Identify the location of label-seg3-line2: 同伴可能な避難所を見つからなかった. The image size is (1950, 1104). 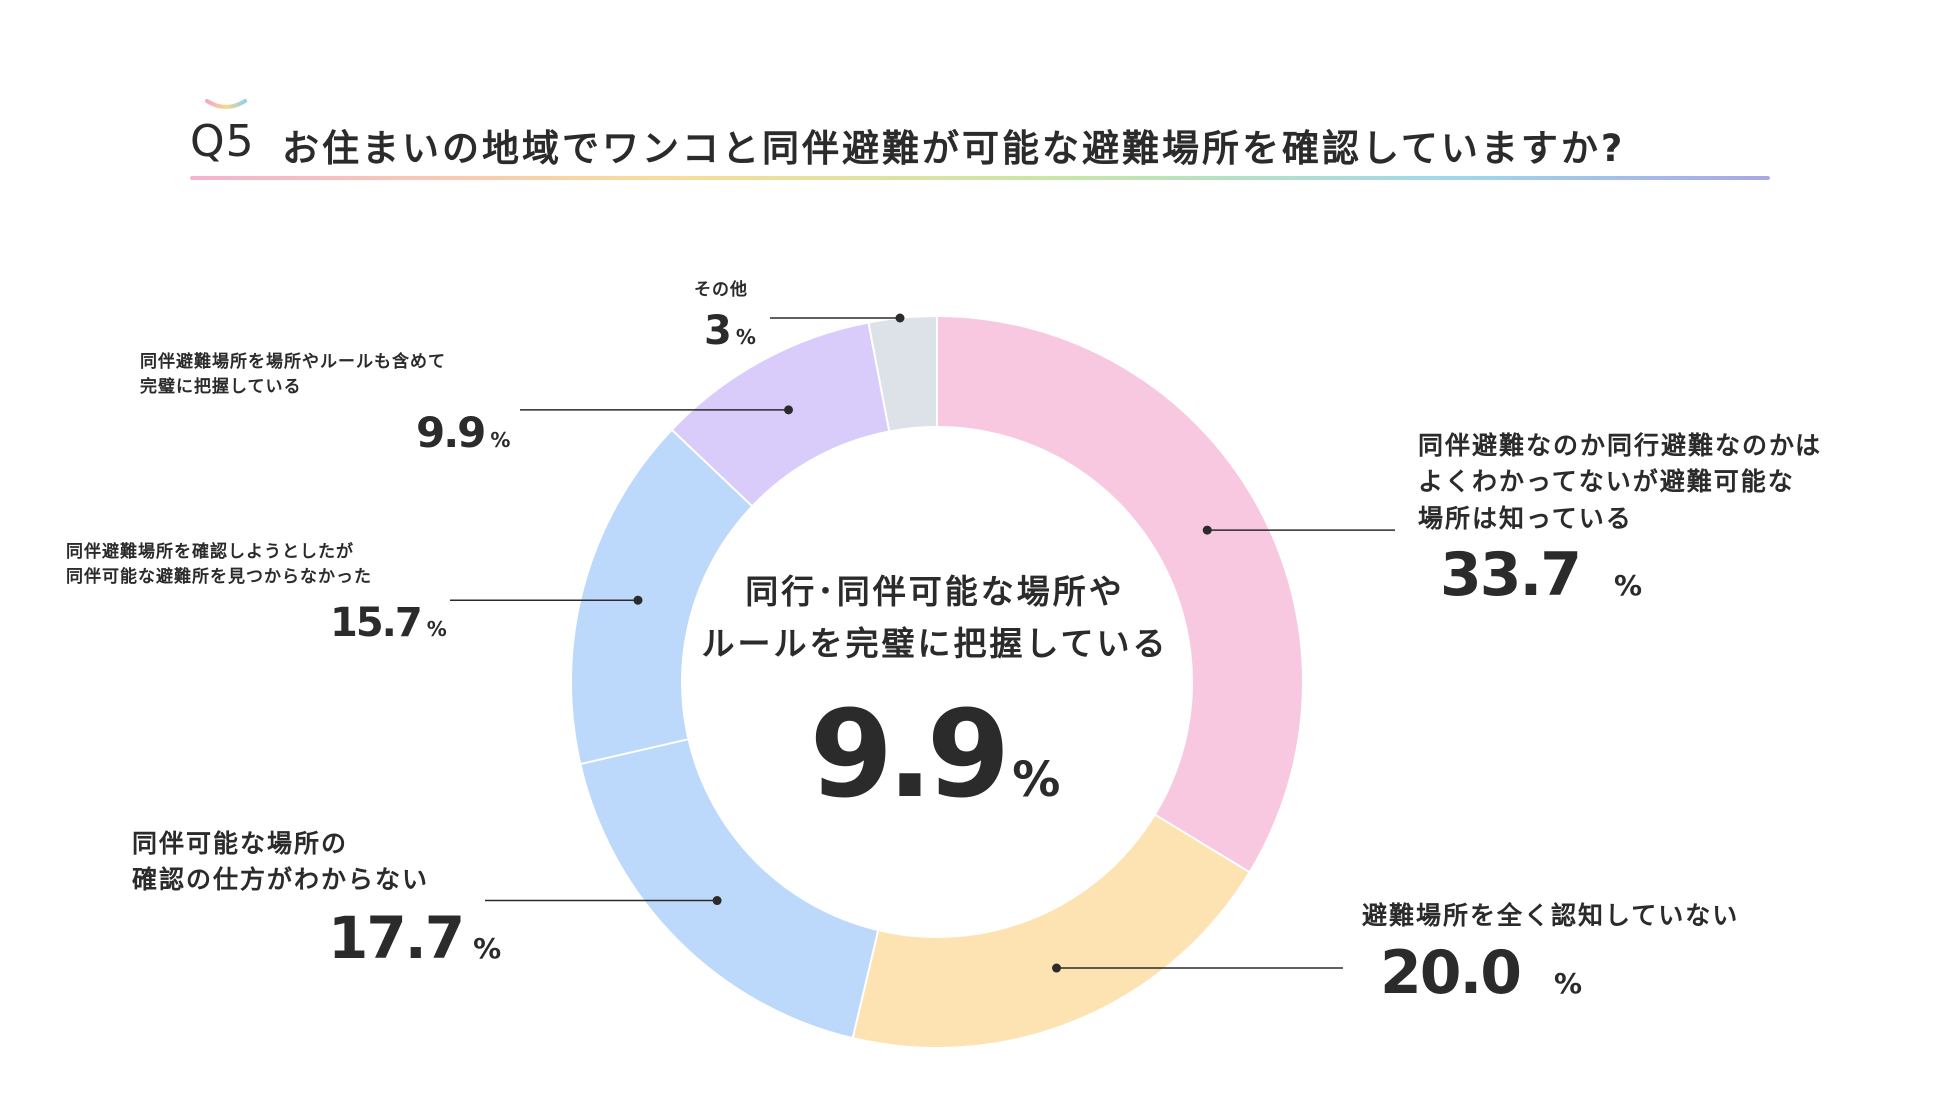
(219, 576).